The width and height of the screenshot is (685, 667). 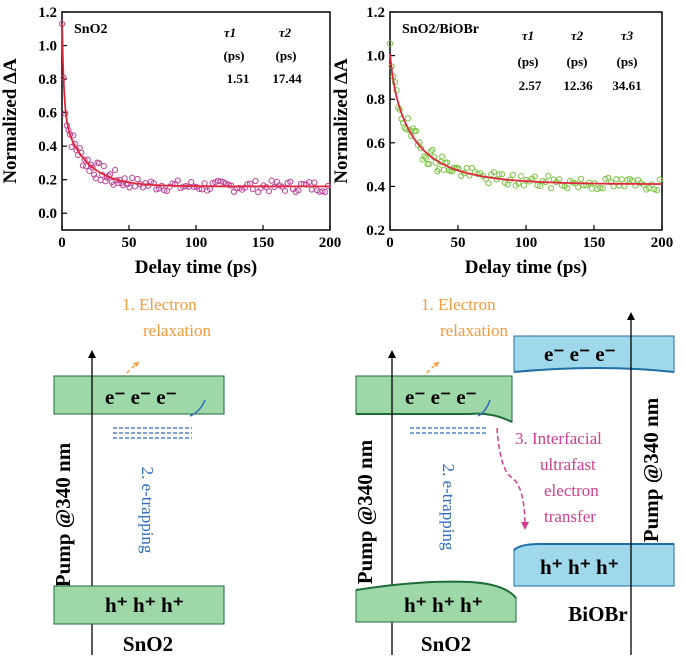 What do you see at coordinates (330, 243) in the screenshot?
I see `x-tick-label: 200` at bounding box center [330, 243].